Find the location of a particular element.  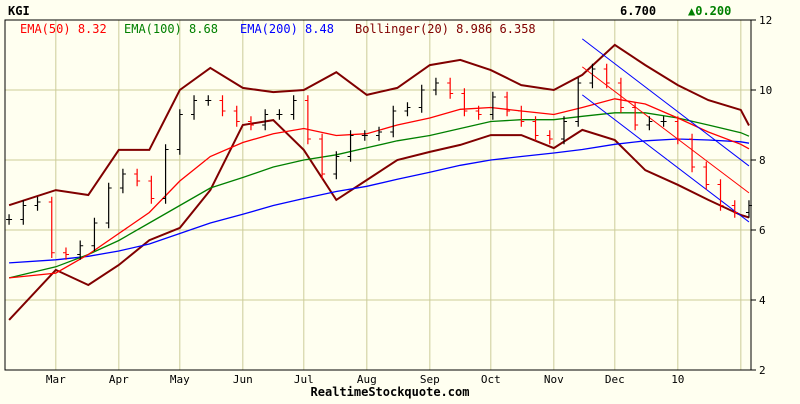

price-change: ▲0.200 is located at coordinates (709, 11).